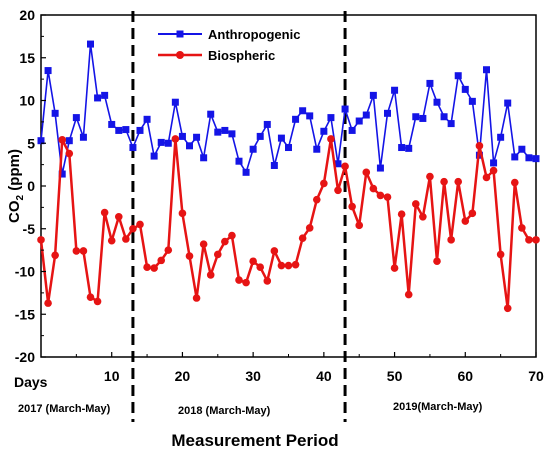 Image resolution: width=550 pixels, height=456 pixels. Describe the element at coordinates (29, 229) in the screenshot. I see `y-tick-label: -5` at that location.